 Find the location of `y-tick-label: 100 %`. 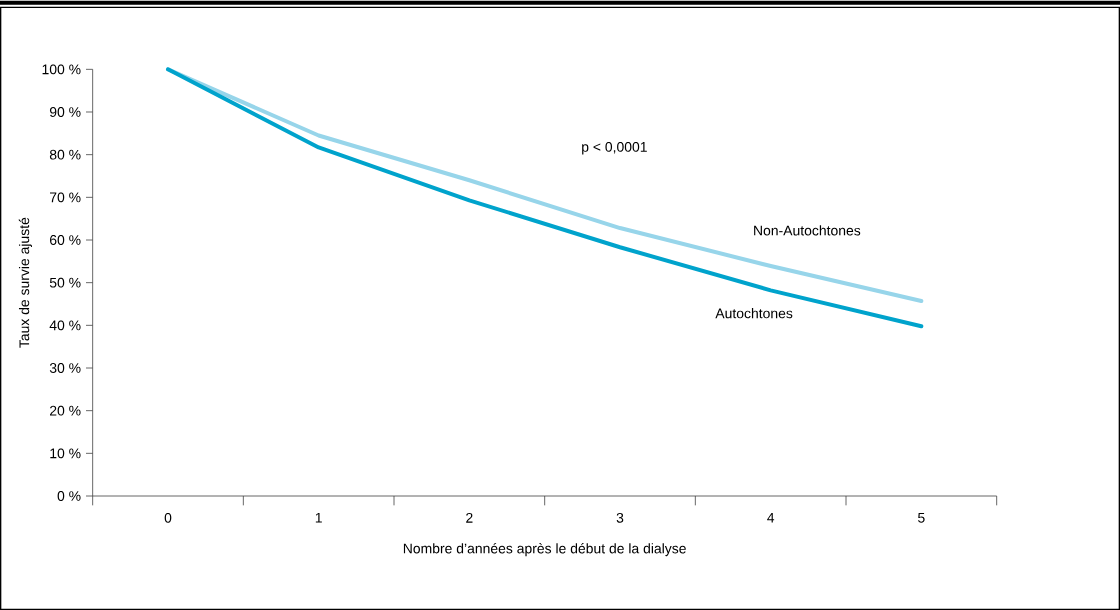

y-tick-label: 100 % is located at coordinates (61, 69).